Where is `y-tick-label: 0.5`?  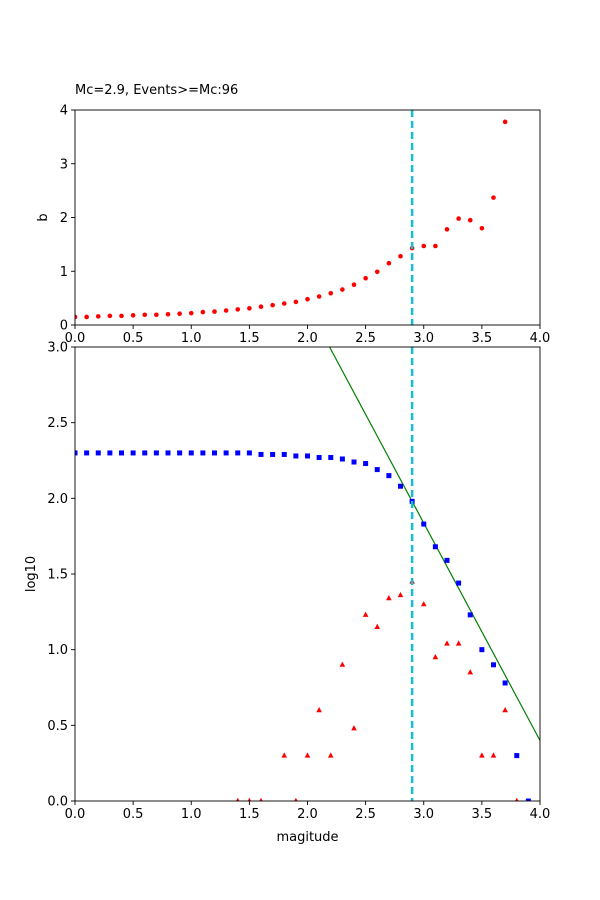
y-tick-label: 0.5 is located at coordinates (57, 726).